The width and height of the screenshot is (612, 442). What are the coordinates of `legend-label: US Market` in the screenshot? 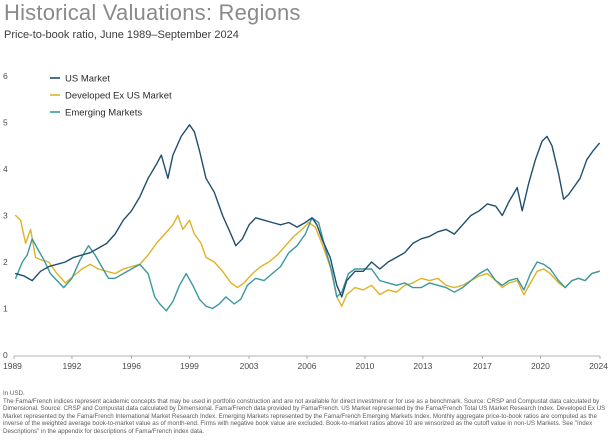 It's located at (87, 79).